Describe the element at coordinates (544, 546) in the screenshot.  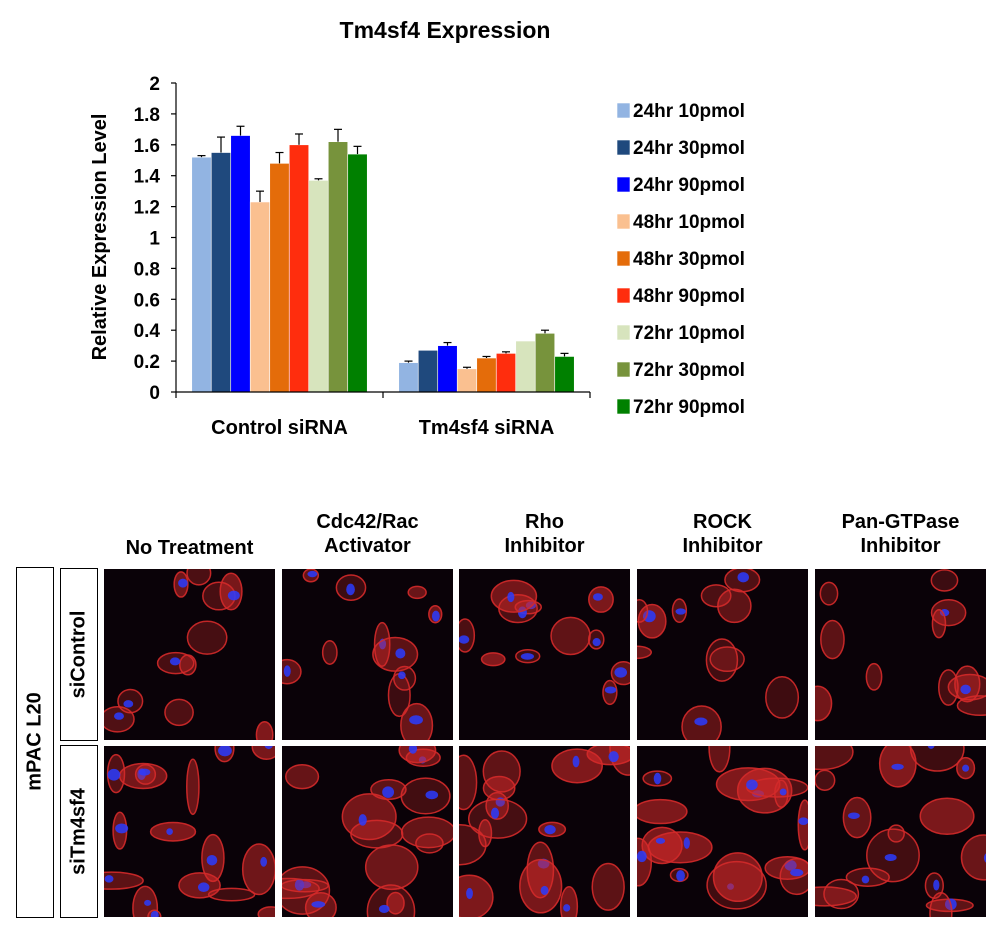
I see `column-header-line: Inhibitor` at that location.